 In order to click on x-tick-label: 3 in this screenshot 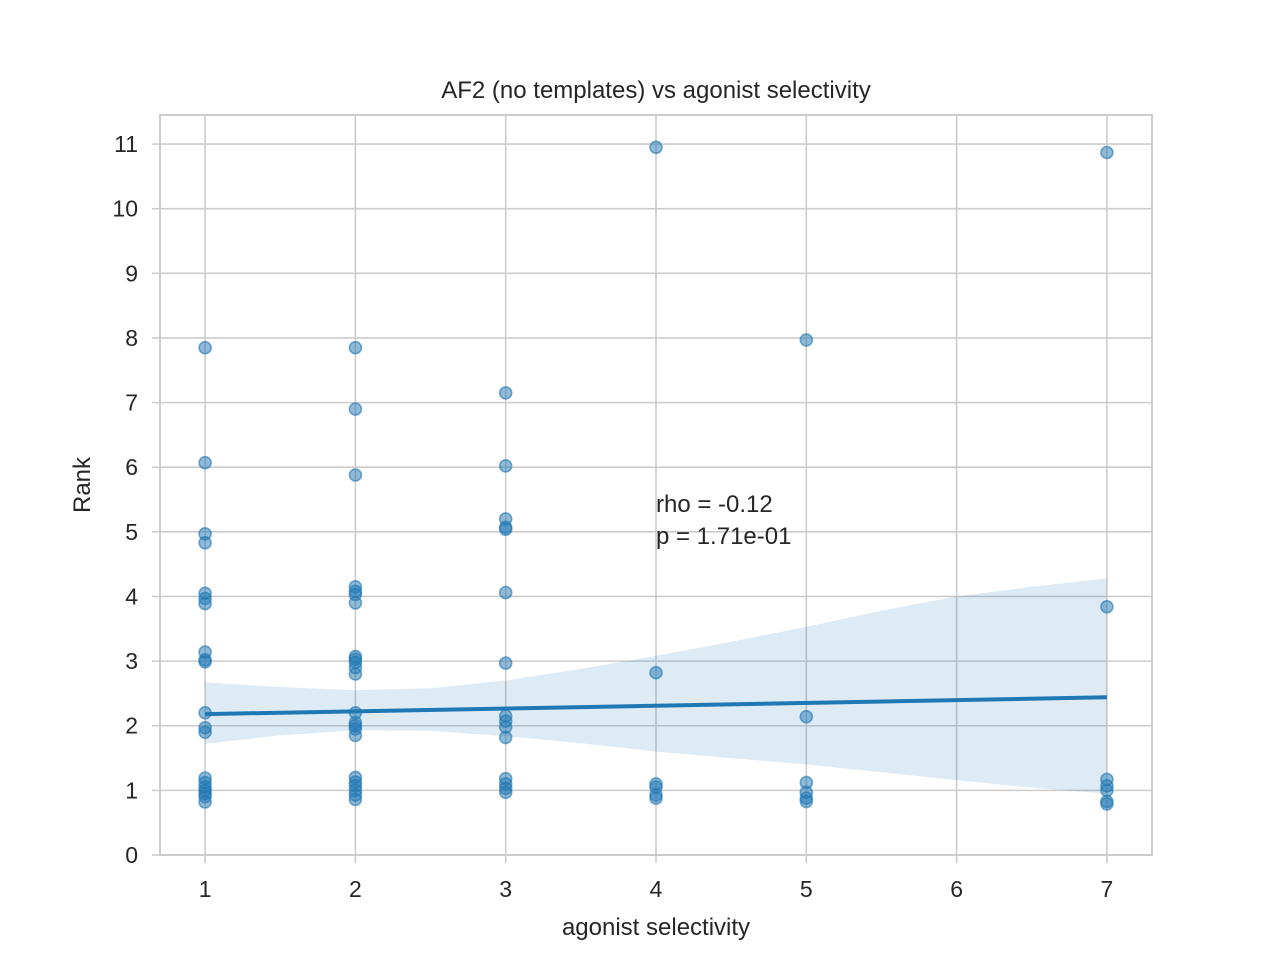, I will do `click(505, 889)`.